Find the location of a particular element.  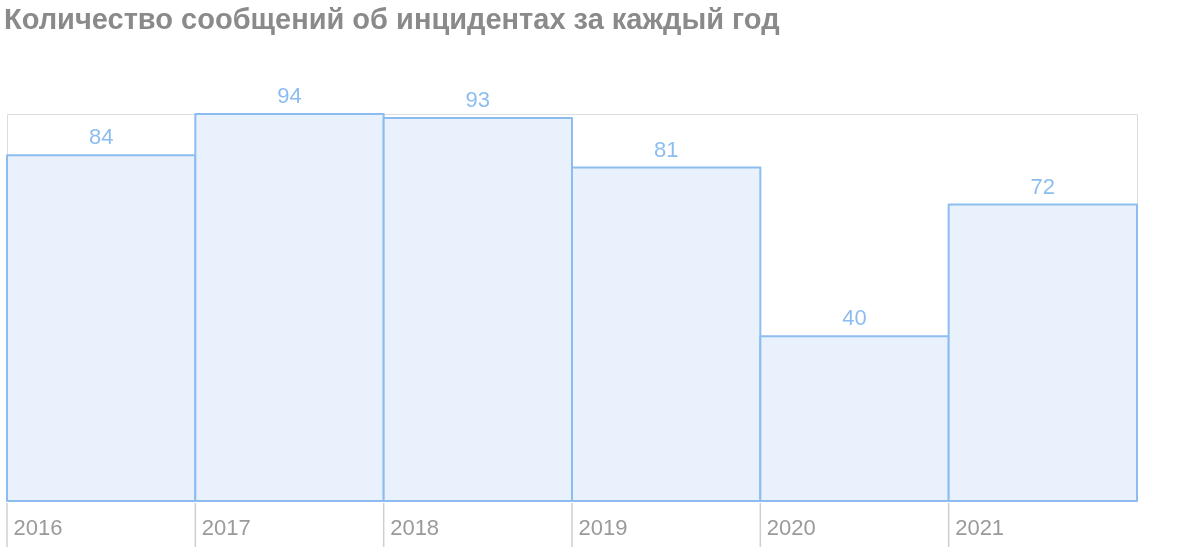

x-tick-label: 2019 is located at coordinates (603, 527).